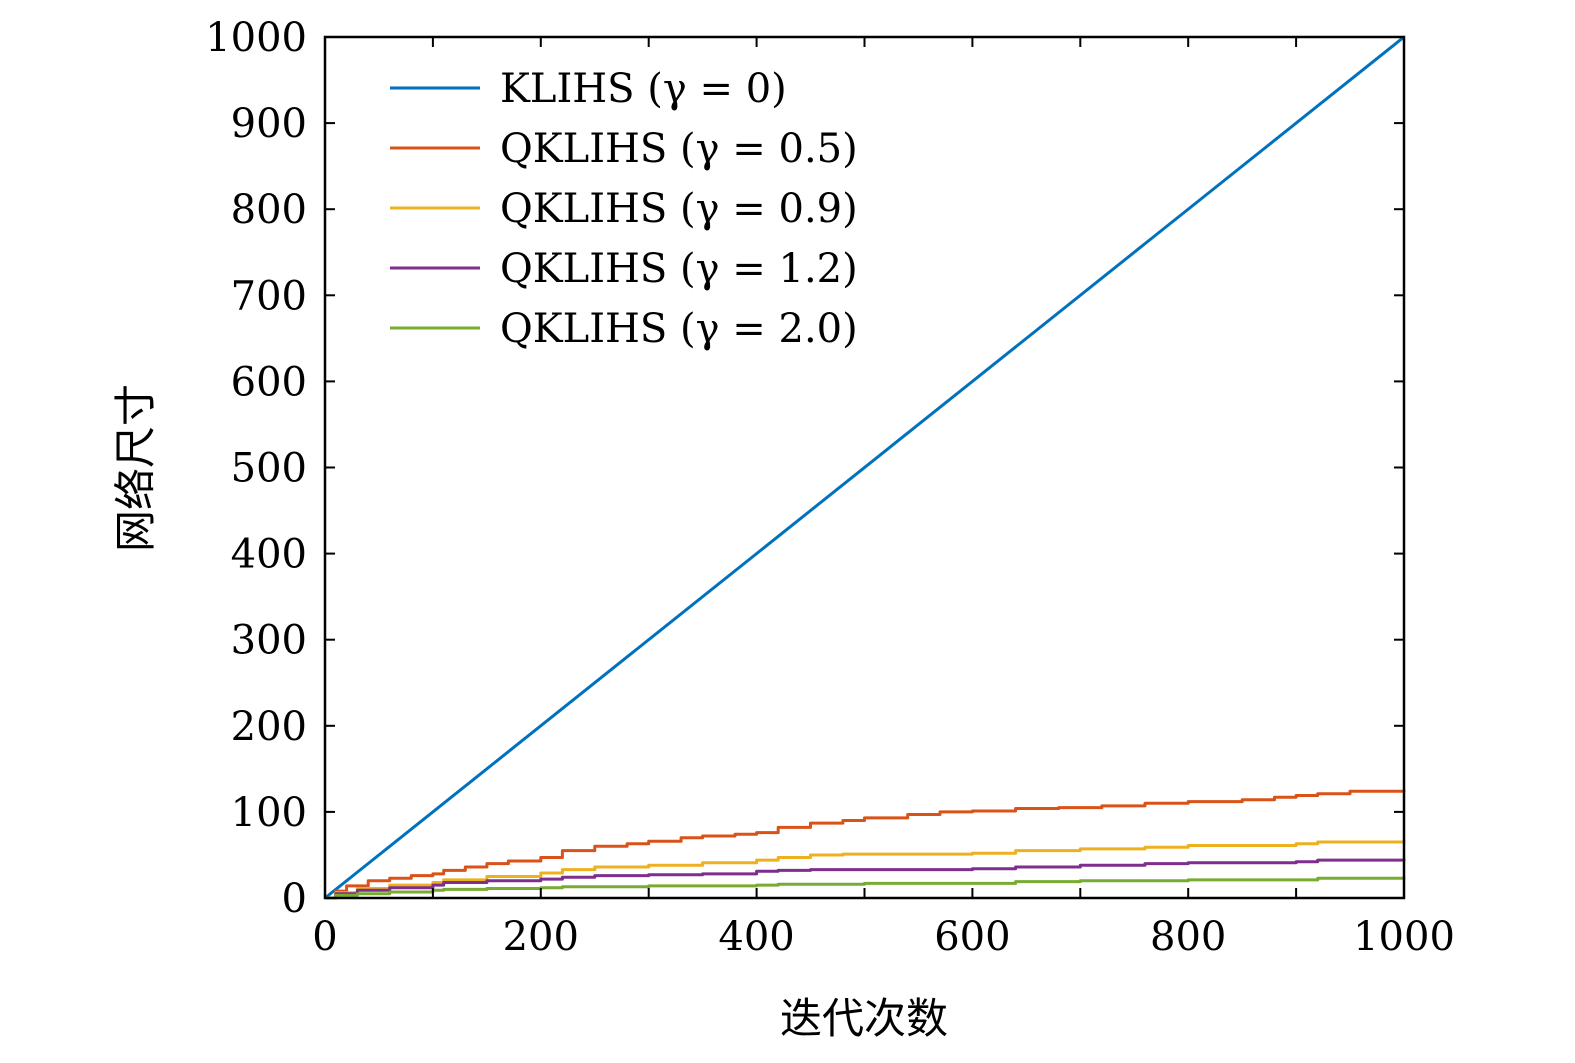  I want to click on y-tick-label: 900, so click(269, 124).